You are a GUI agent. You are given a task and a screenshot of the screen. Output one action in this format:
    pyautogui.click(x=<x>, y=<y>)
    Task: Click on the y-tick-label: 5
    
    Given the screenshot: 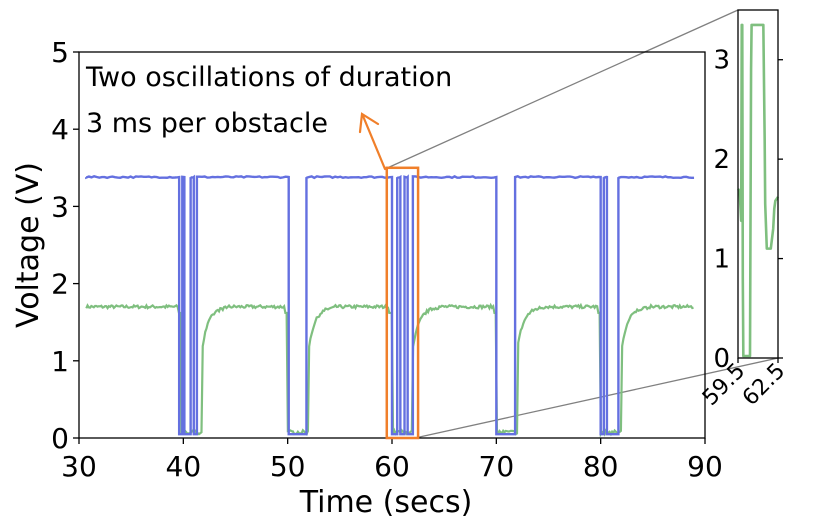 What is the action you would take?
    pyautogui.click(x=60, y=52)
    